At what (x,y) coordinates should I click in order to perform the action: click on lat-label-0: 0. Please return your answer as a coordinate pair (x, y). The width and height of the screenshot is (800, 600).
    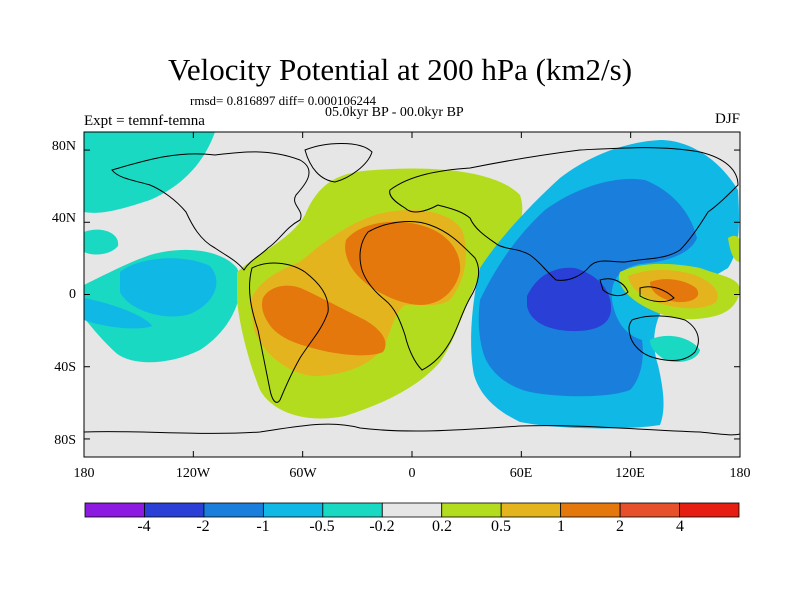
    Looking at the image, I should click on (72, 294).